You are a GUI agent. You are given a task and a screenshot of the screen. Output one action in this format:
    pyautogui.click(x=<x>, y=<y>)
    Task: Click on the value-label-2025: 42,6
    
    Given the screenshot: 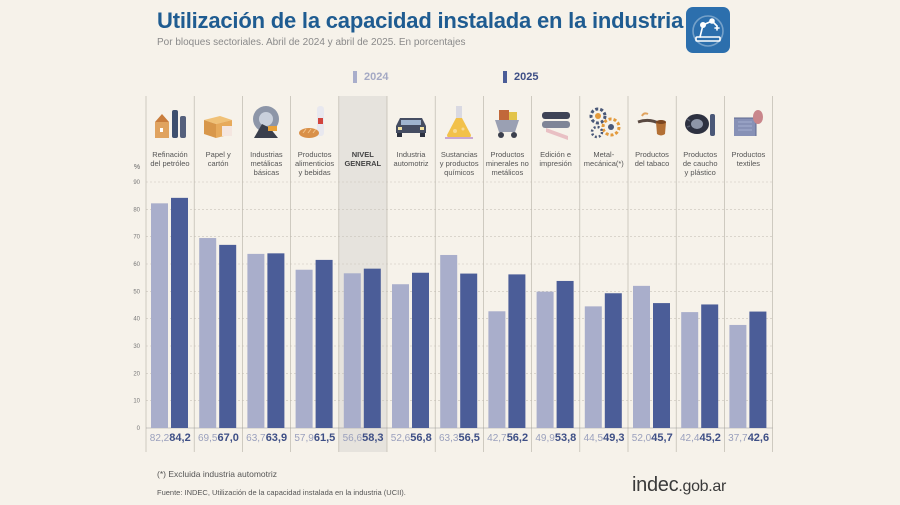 What is the action you would take?
    pyautogui.click(x=758, y=438)
    